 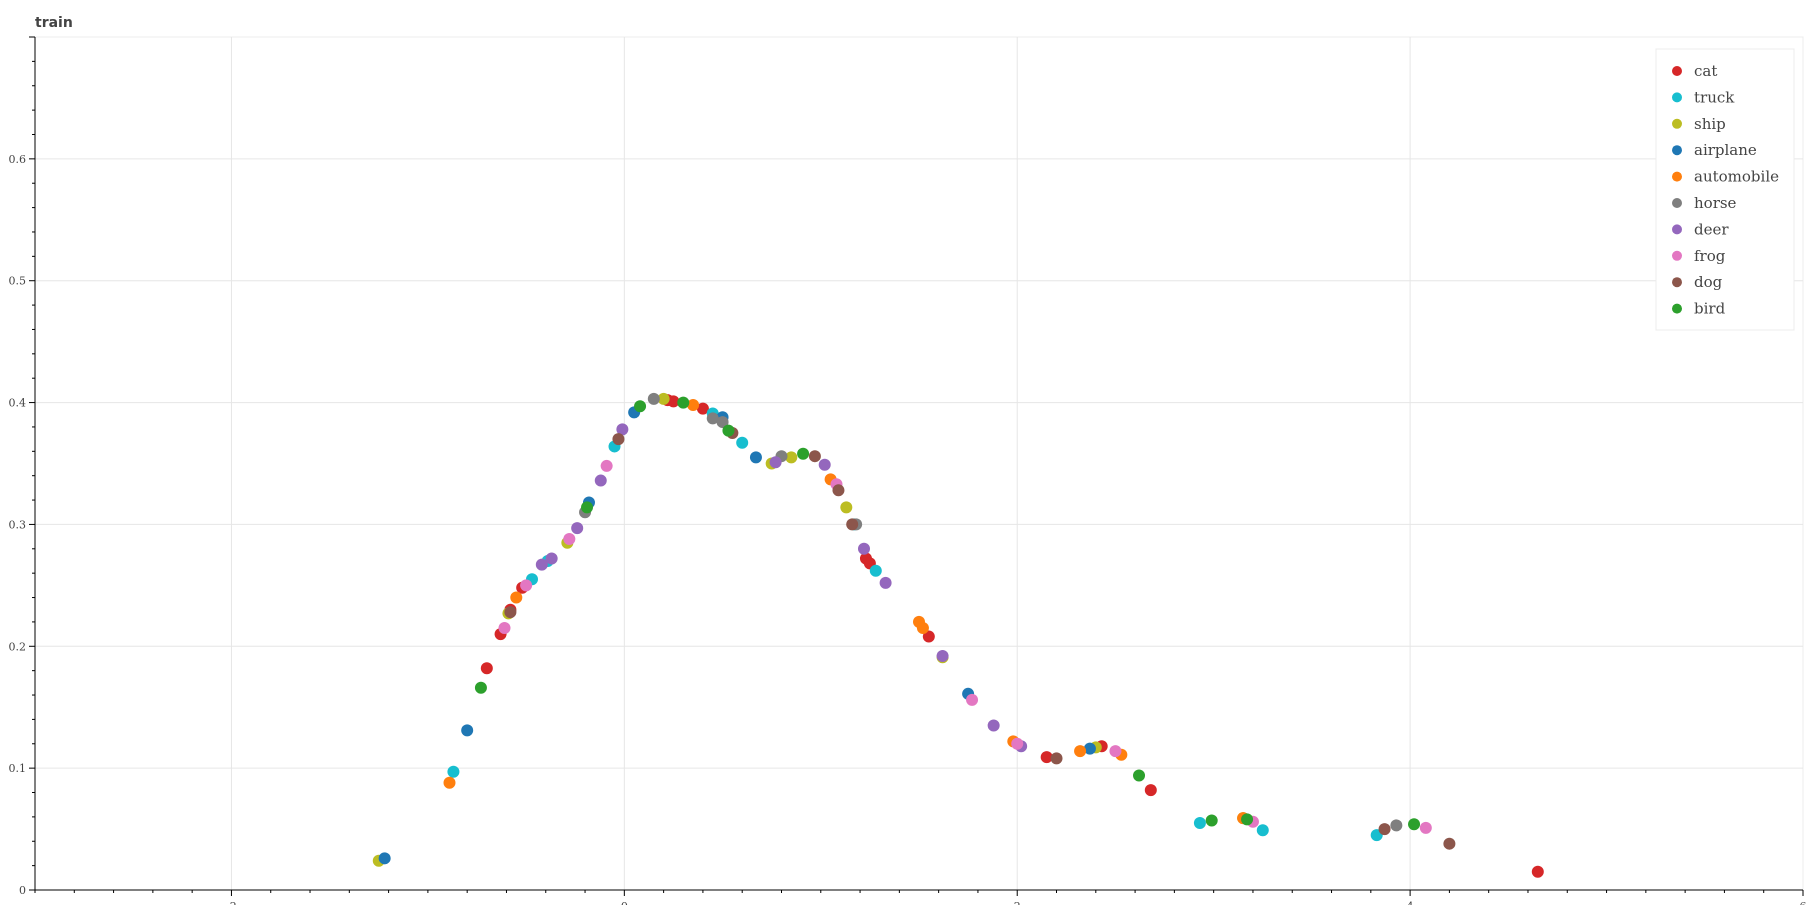 I want to click on legend-marker-deer, so click(x=1677, y=229).